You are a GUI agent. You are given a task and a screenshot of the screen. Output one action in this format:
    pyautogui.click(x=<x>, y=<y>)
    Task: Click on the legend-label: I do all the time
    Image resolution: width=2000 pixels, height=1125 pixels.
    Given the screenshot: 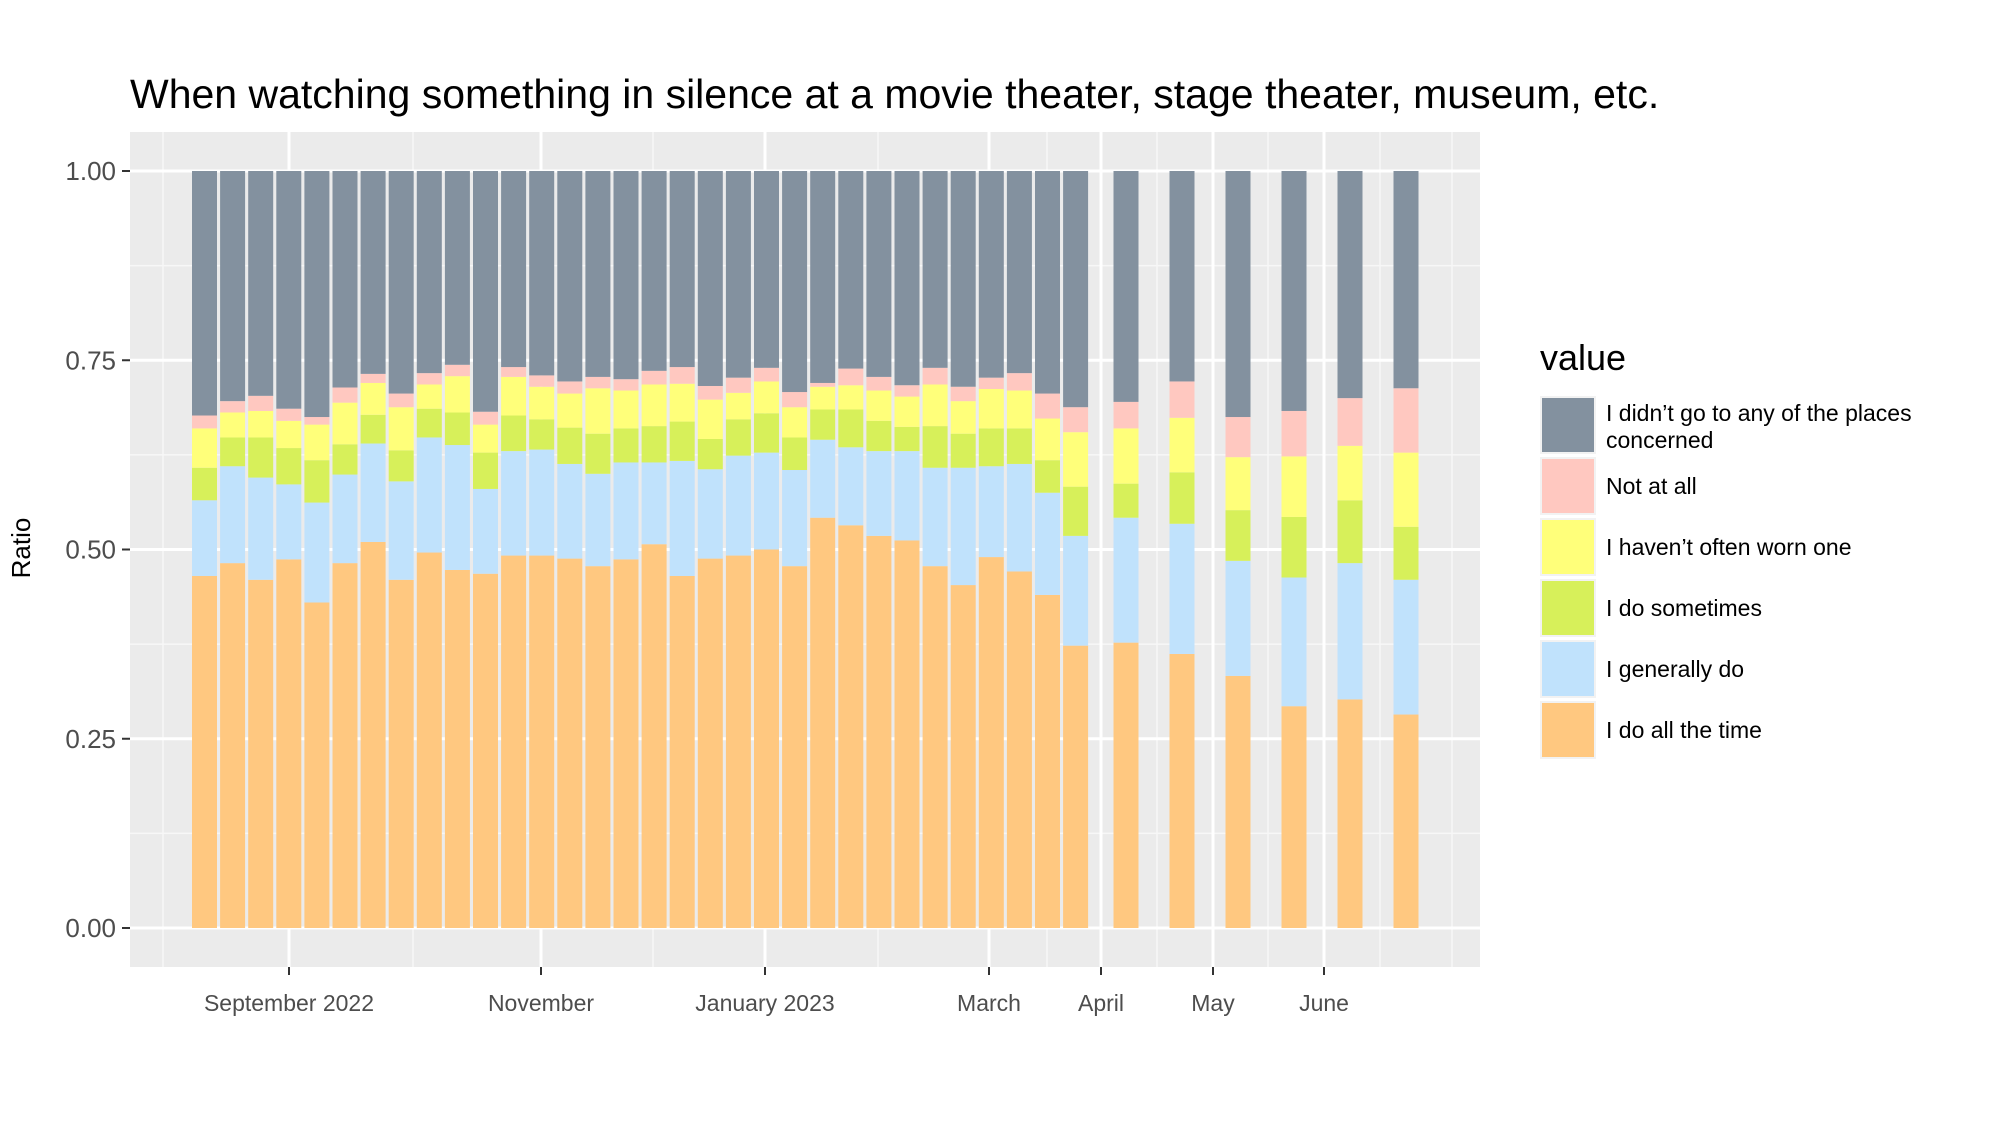 What is the action you would take?
    pyautogui.click(x=1684, y=730)
    